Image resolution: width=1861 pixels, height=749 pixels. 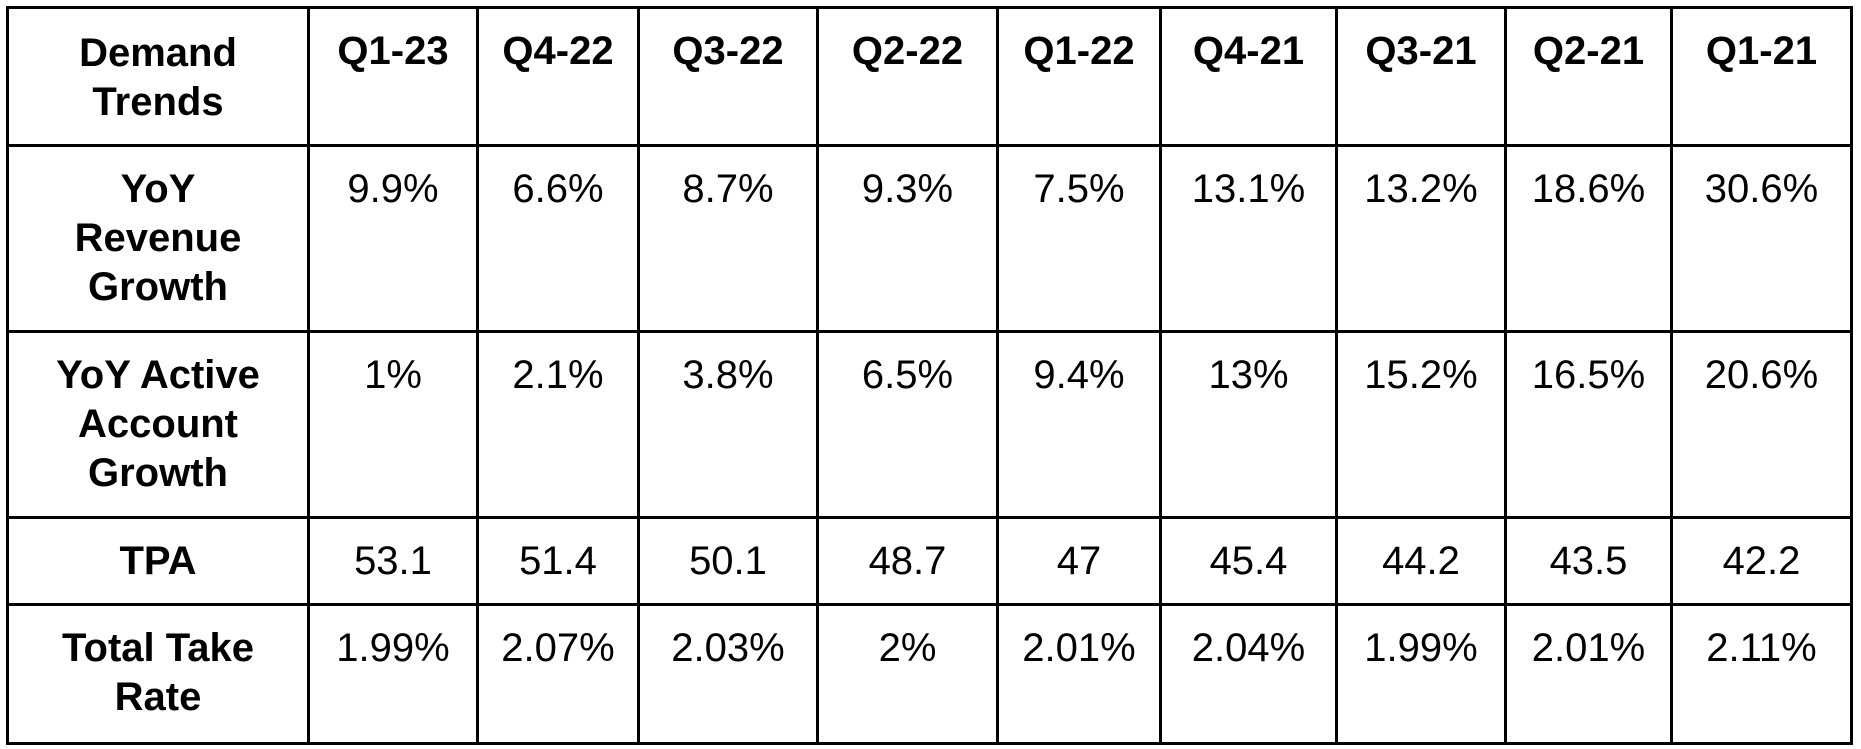 I want to click on row-label: Total Take Rate, so click(x=158, y=674).